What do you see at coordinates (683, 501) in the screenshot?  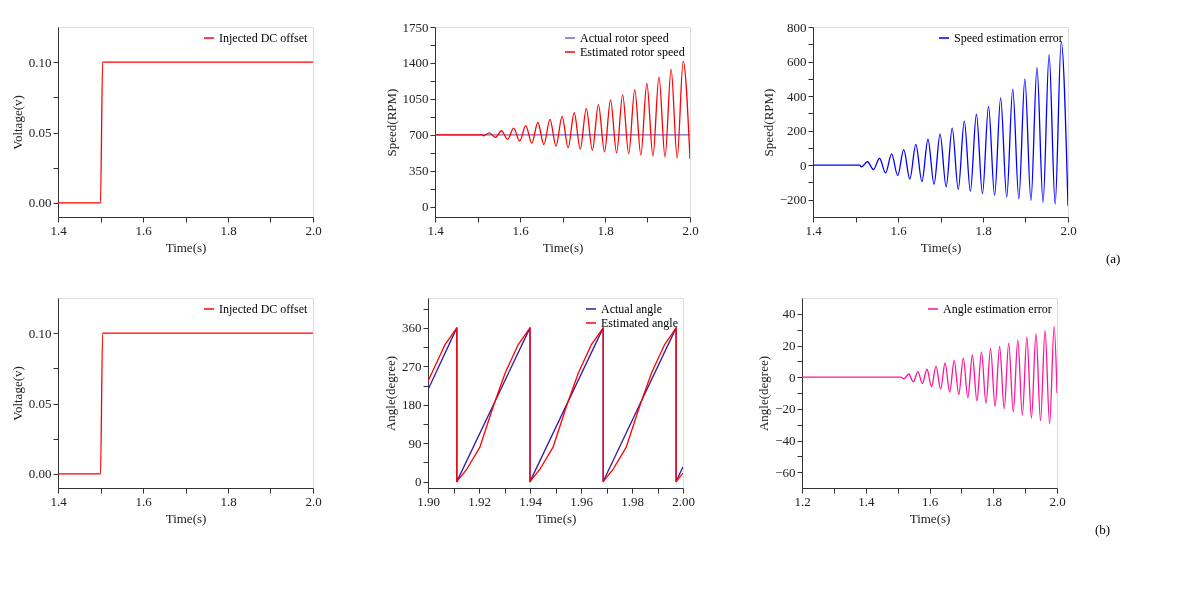 I see `x-tick-label: 2.00` at bounding box center [683, 501].